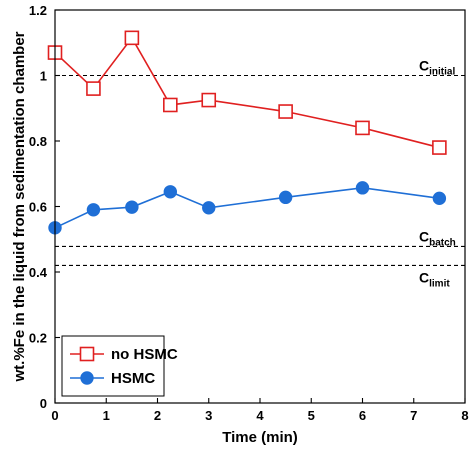  Describe the element at coordinates (260, 437) in the screenshot. I see `x-axis-title: Time (min)` at that location.